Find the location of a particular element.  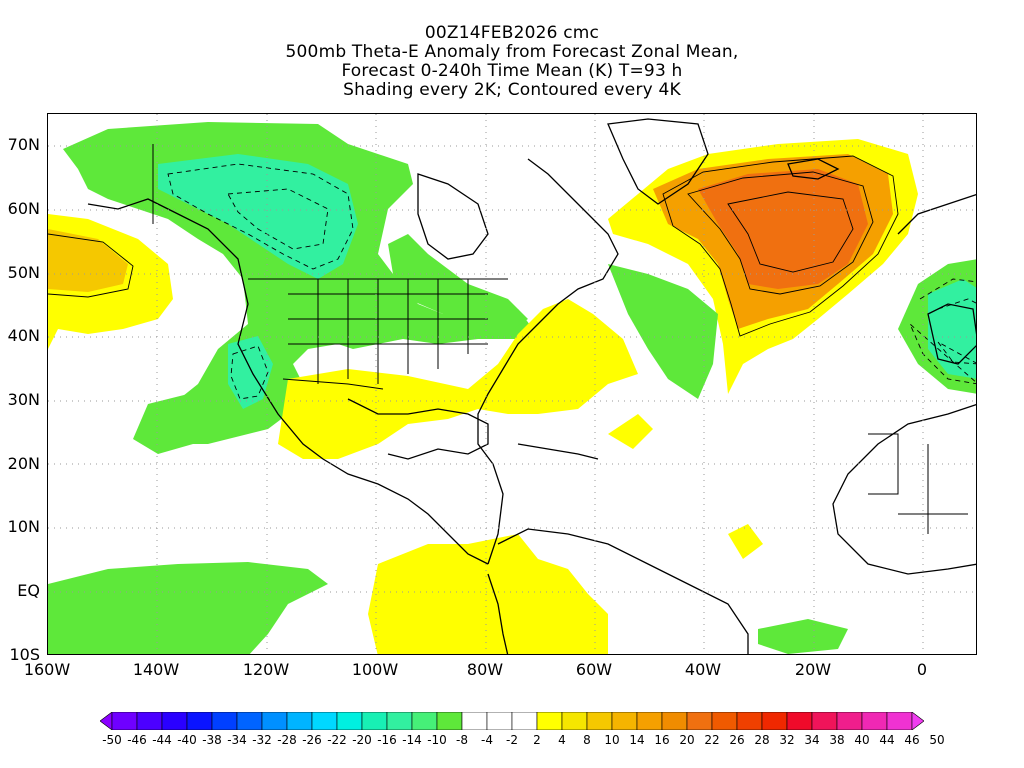

contour-neg-western-canada is located at coordinates (260, 216).